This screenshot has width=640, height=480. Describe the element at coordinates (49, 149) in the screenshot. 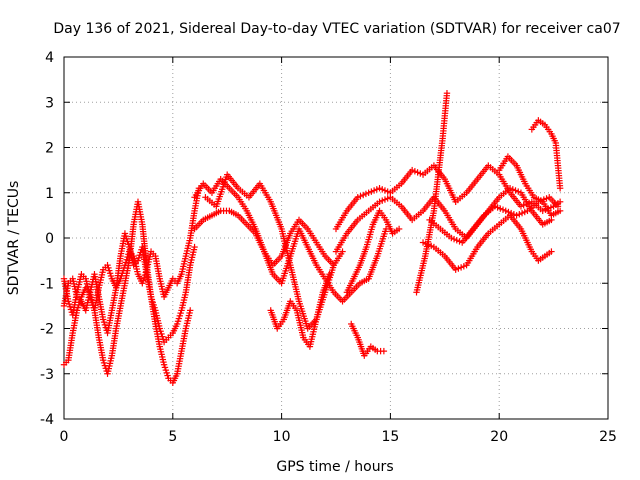

I see `y-tick-label: 2` at that location.